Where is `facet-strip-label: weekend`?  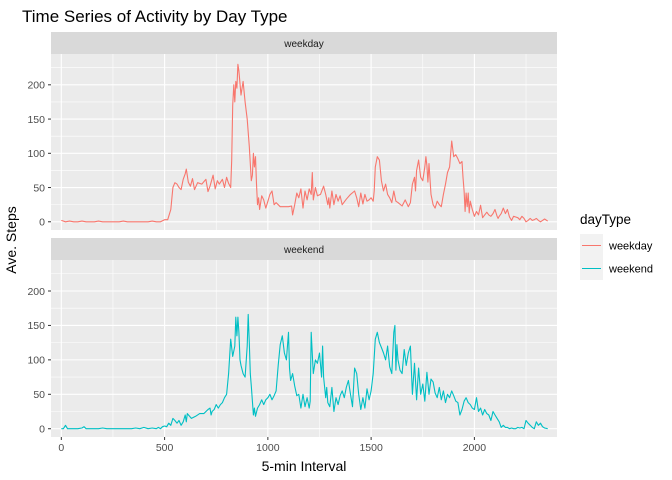 facet-strip-label: weekend is located at coordinates (303, 250).